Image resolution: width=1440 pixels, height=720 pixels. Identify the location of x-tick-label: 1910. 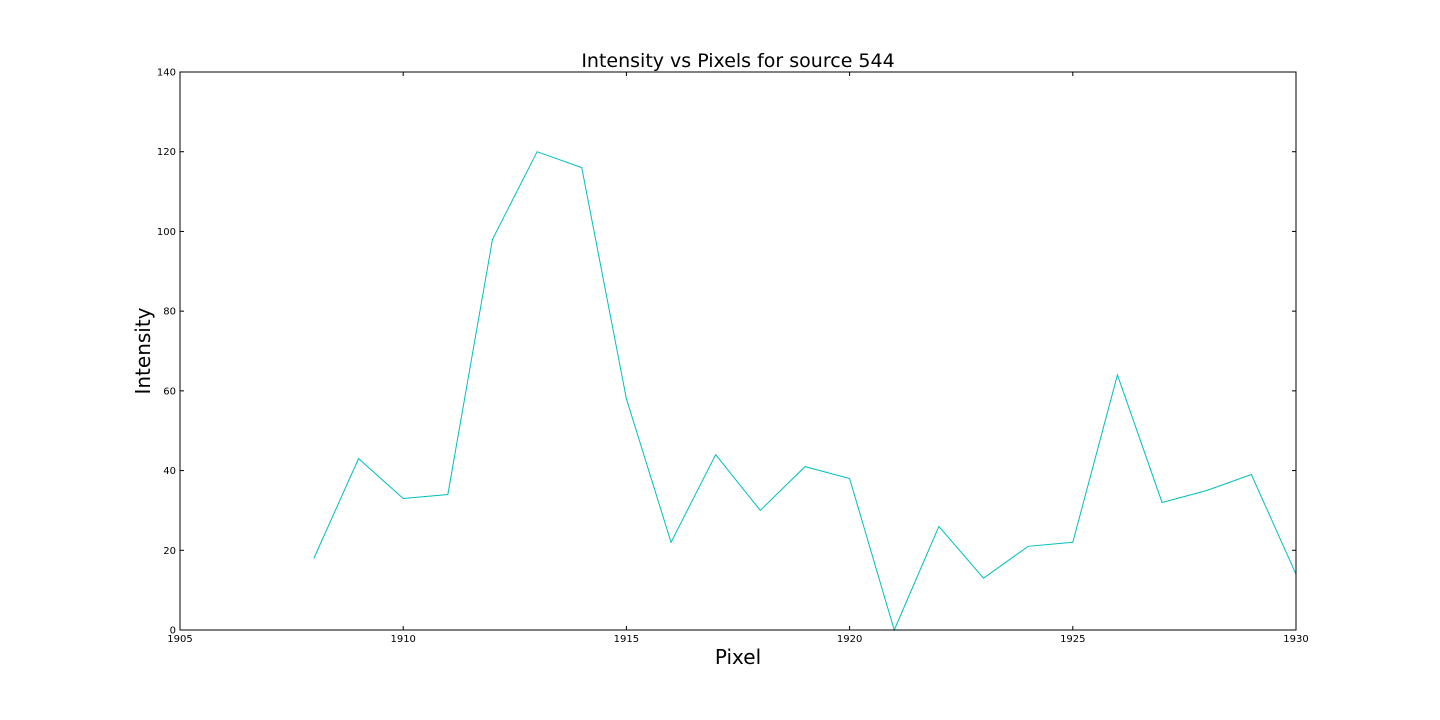
(402, 639).